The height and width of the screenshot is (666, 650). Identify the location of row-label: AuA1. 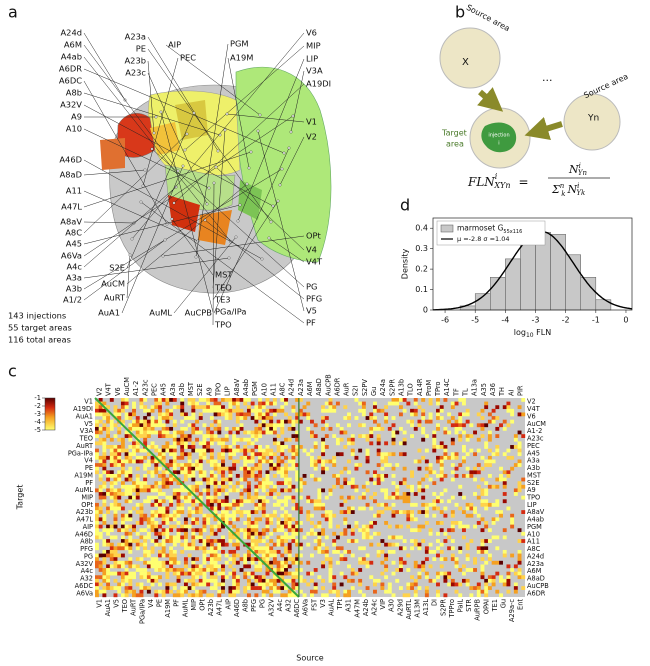
(84, 416).